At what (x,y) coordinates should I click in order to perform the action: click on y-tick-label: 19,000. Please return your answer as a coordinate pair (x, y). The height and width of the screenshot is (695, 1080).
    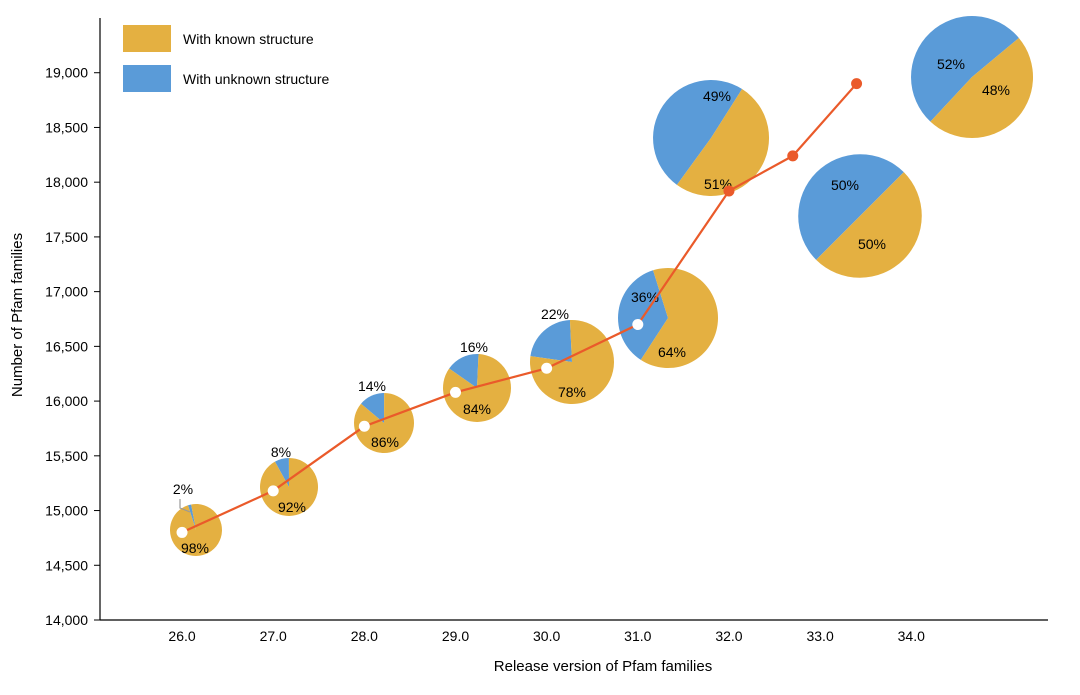
    Looking at the image, I should click on (66, 73).